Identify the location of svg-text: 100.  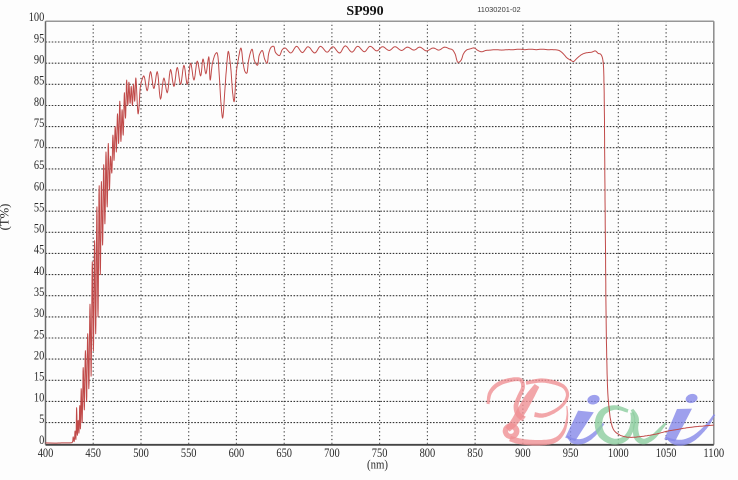
(37, 17).